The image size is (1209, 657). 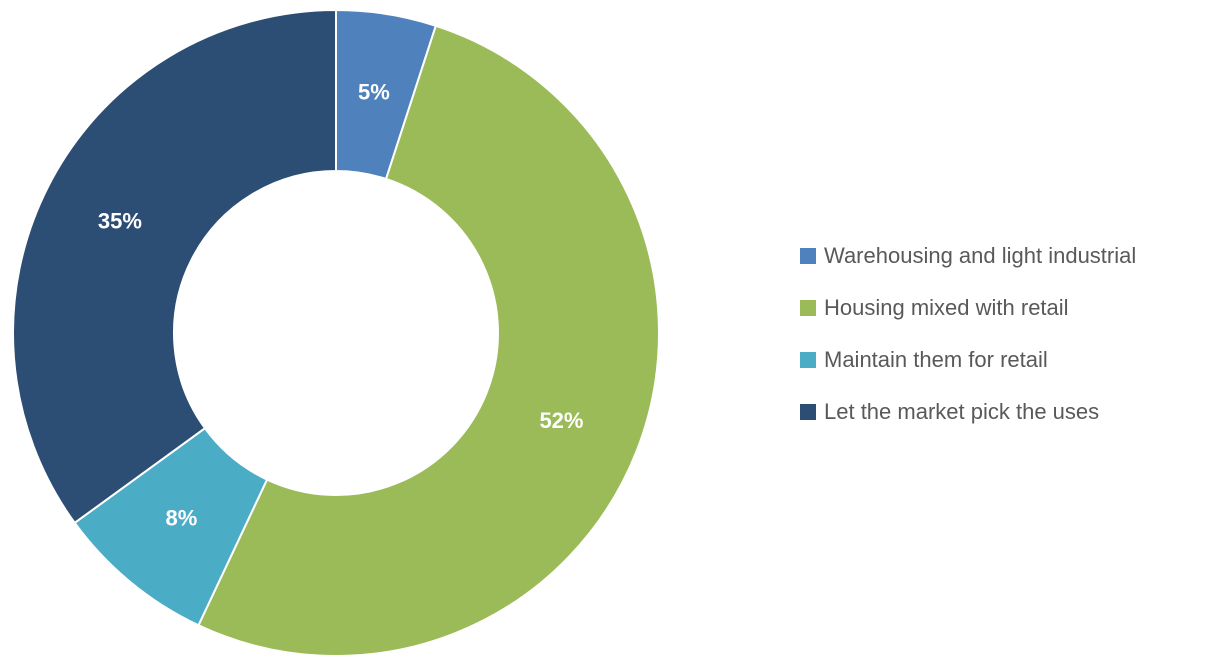 I want to click on legend-label: Housing mixed with retail, so click(x=946, y=307).